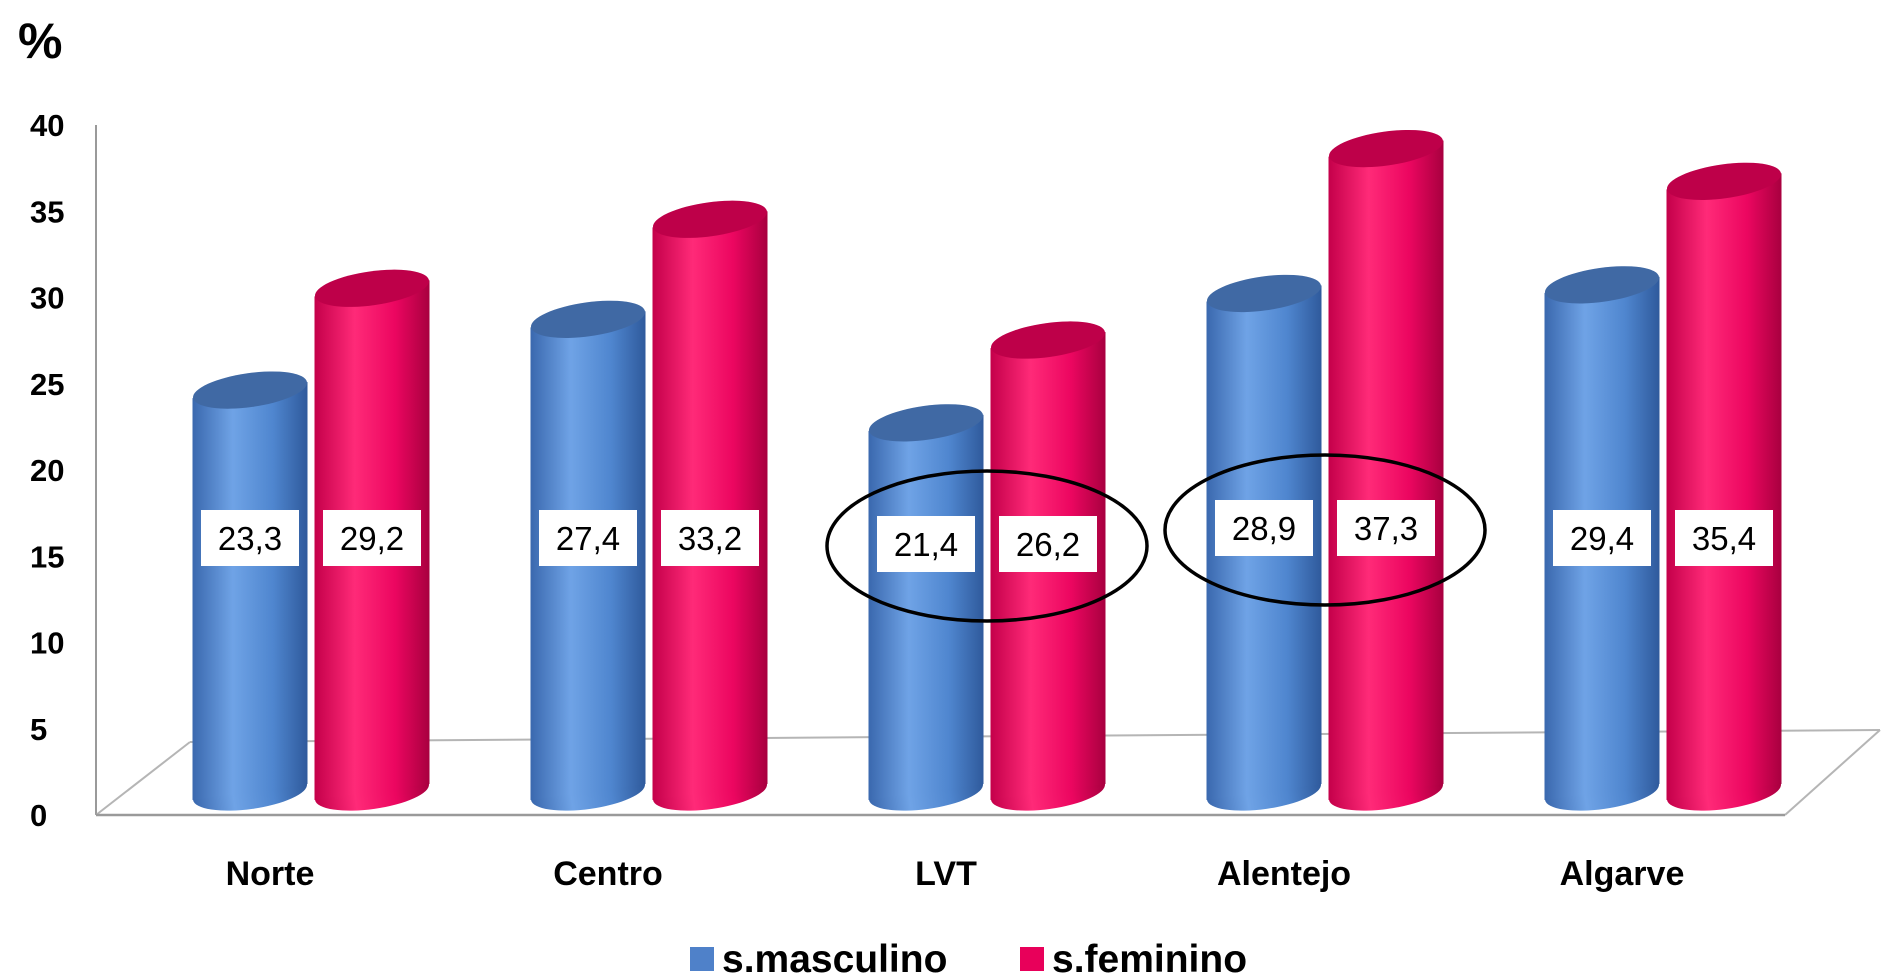  I want to click on data-label-text: 33,2, so click(710, 538).